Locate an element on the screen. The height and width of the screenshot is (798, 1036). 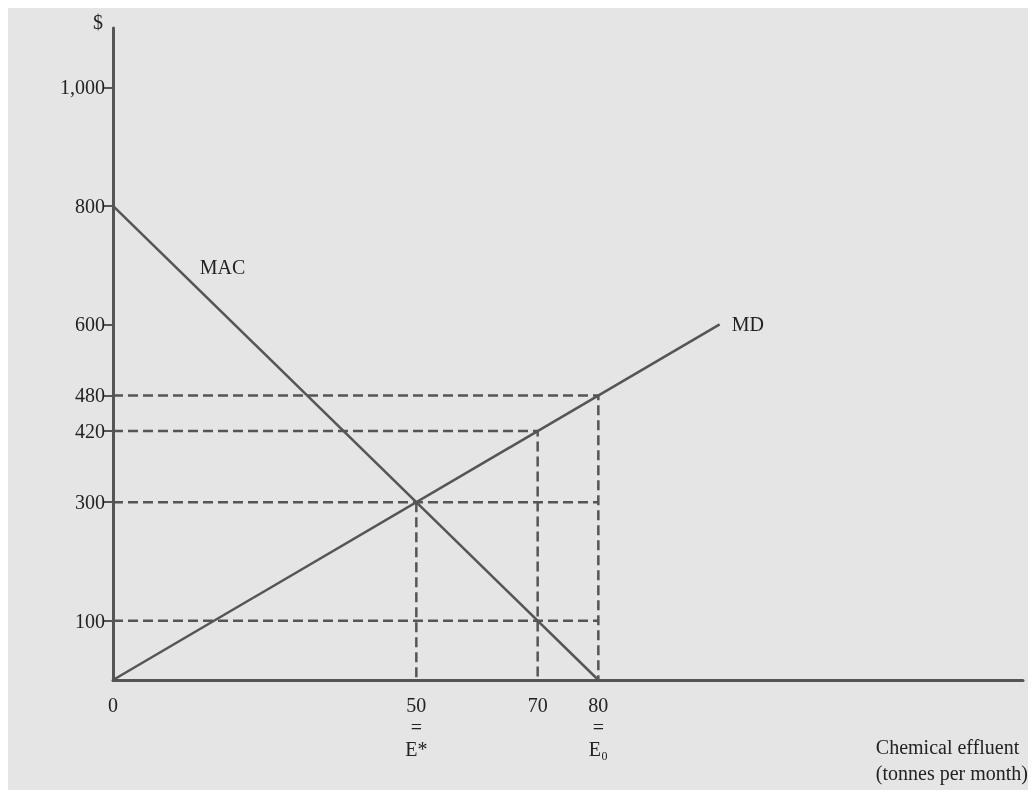
y-tick-label: 100 is located at coordinates (90, 620).